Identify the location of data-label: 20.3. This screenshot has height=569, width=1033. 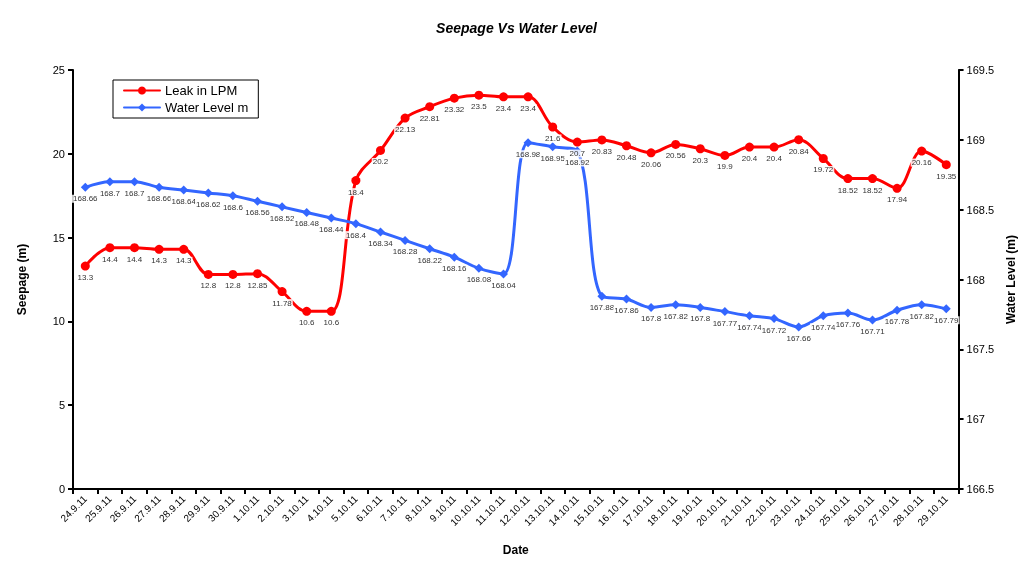
(700, 160).